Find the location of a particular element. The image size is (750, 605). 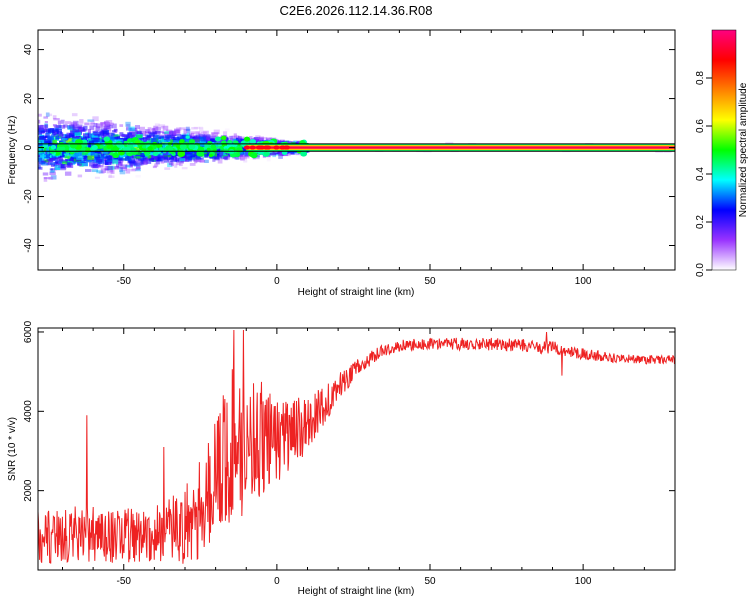

colorbar-label: Normalized spectral amplitude is located at coordinates (743, 149).